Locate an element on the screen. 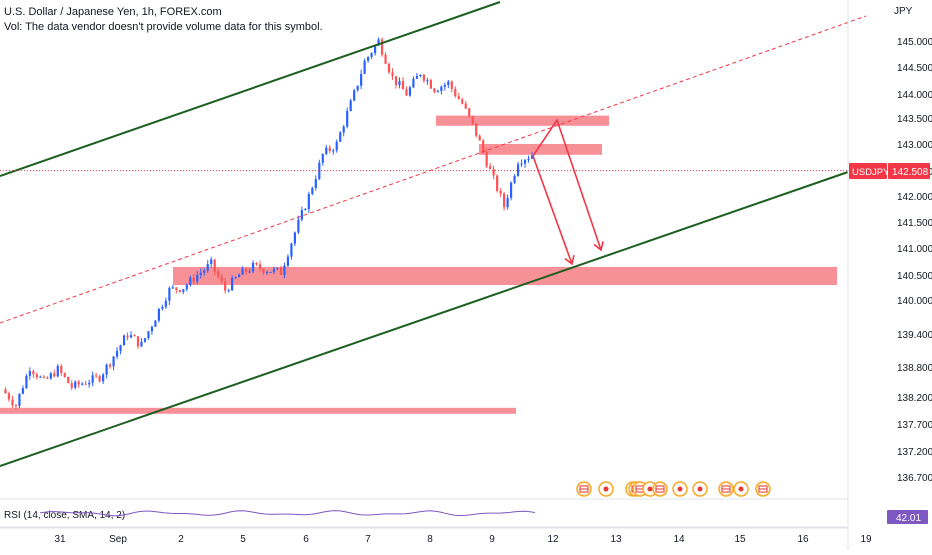 The height and width of the screenshot is (555, 932). event-markers-layer is located at coordinates (673, 489).